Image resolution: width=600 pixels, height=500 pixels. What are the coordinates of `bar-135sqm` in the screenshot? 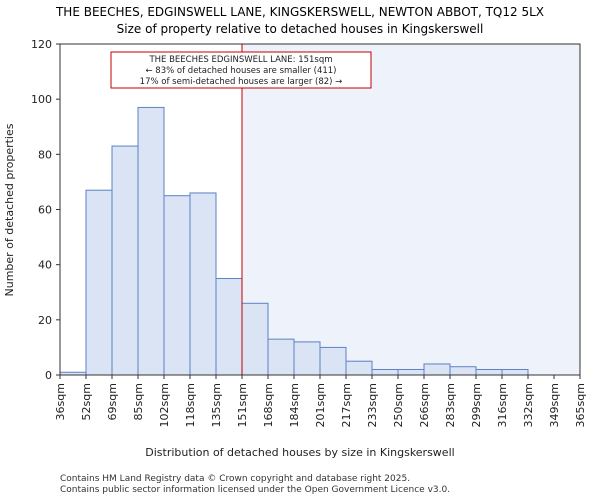 It's located at (229, 326).